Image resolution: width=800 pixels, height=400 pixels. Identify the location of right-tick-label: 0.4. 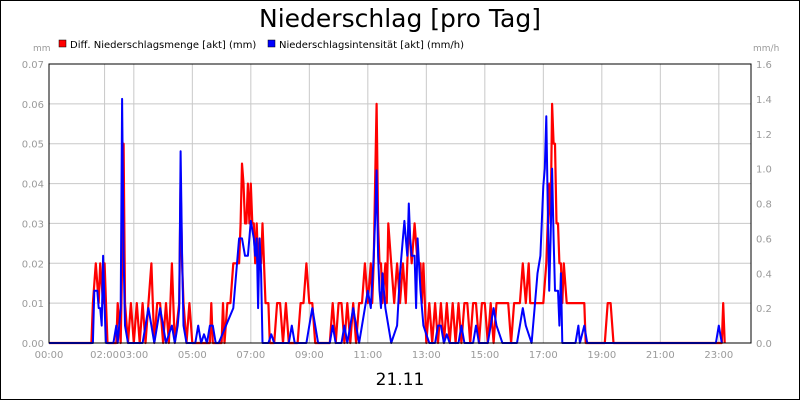
(764, 274).